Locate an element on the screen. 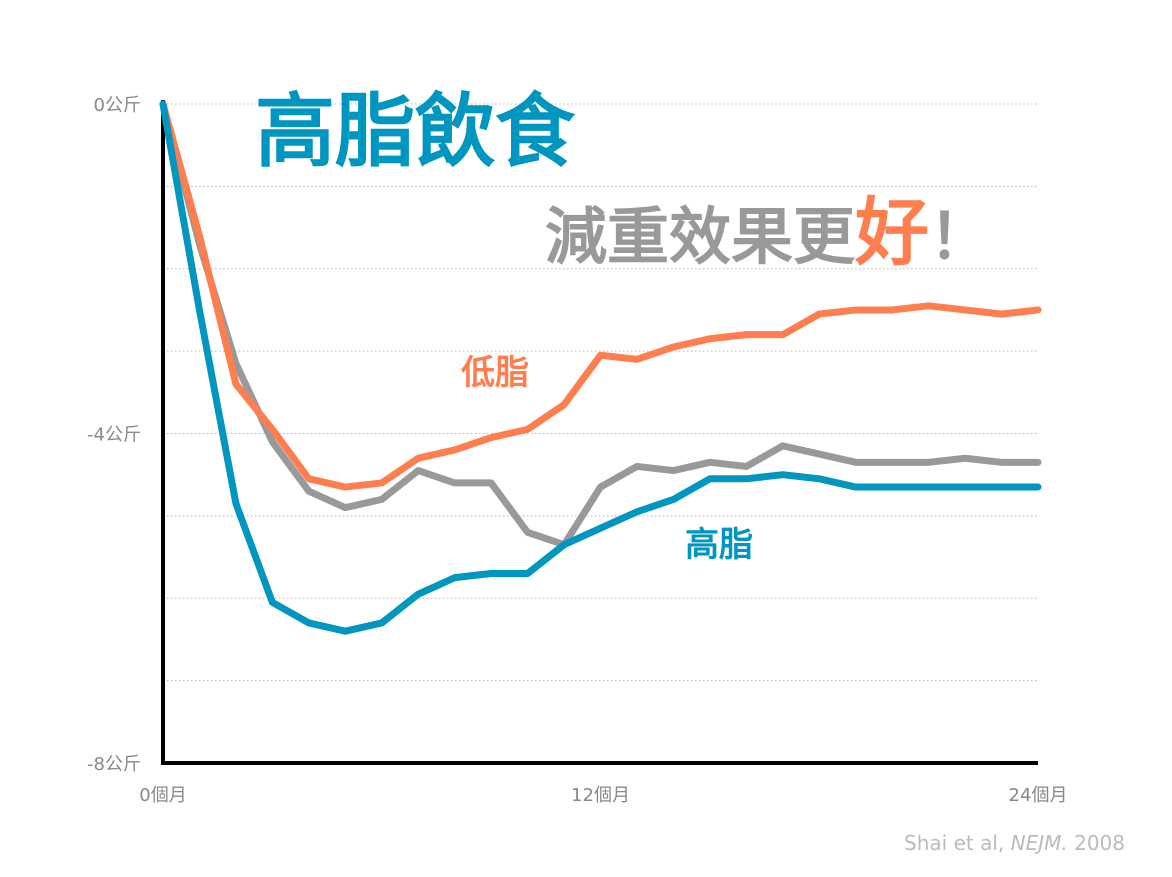 This screenshot has width=1172, height=877. subtitle-main: 減重效果更 is located at coordinates (700, 236).